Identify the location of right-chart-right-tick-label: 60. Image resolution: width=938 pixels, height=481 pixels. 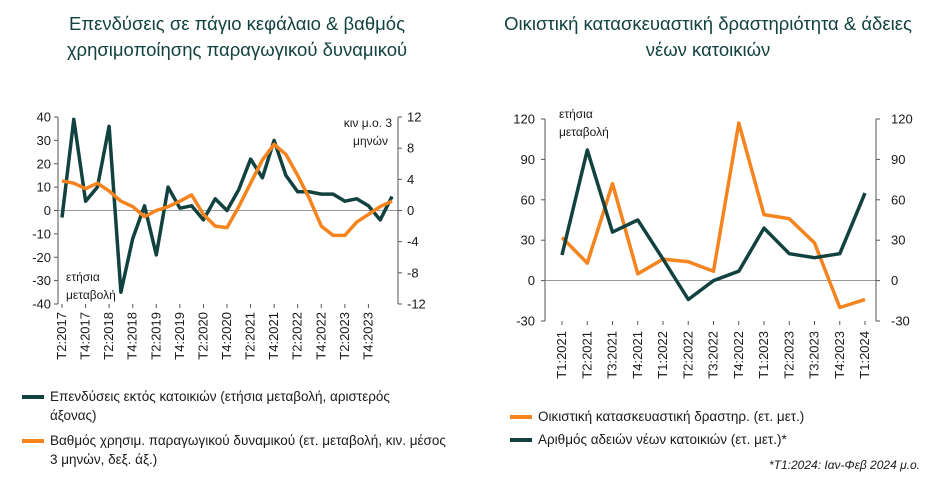
(898, 199).